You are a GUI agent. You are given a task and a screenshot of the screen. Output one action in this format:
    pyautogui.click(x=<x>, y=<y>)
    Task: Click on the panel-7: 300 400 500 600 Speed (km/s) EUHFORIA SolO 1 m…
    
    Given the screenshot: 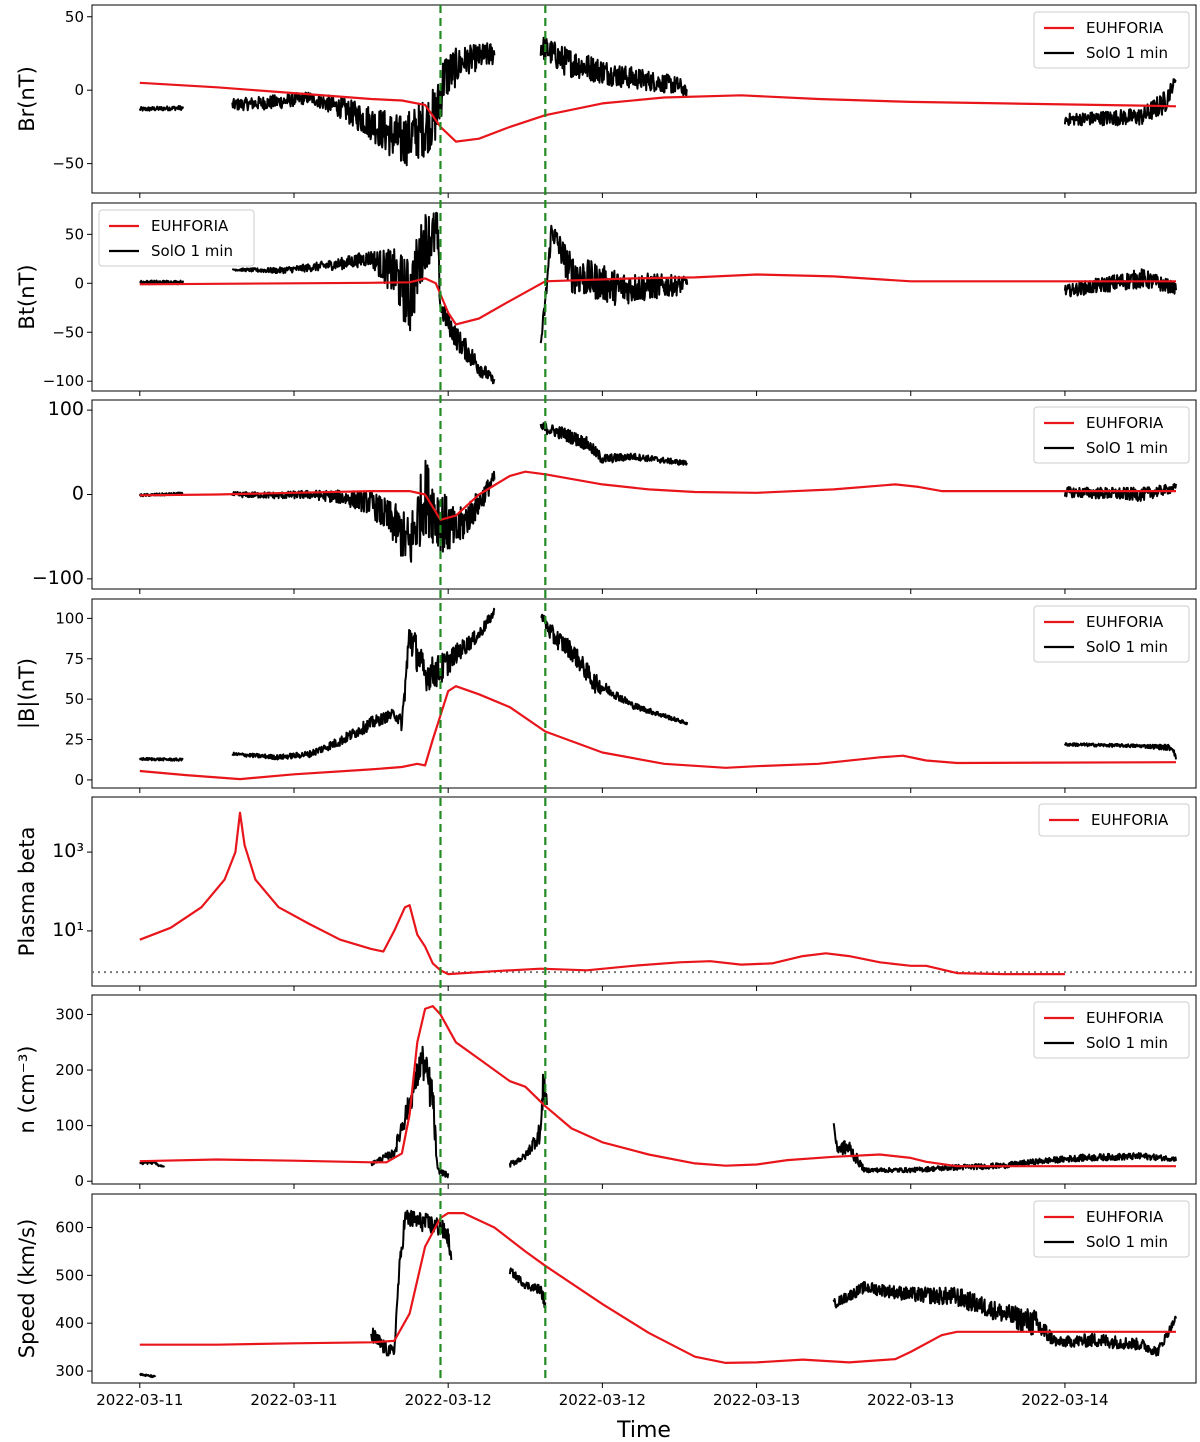 What is the action you would take?
    pyautogui.click(x=606, y=1290)
    